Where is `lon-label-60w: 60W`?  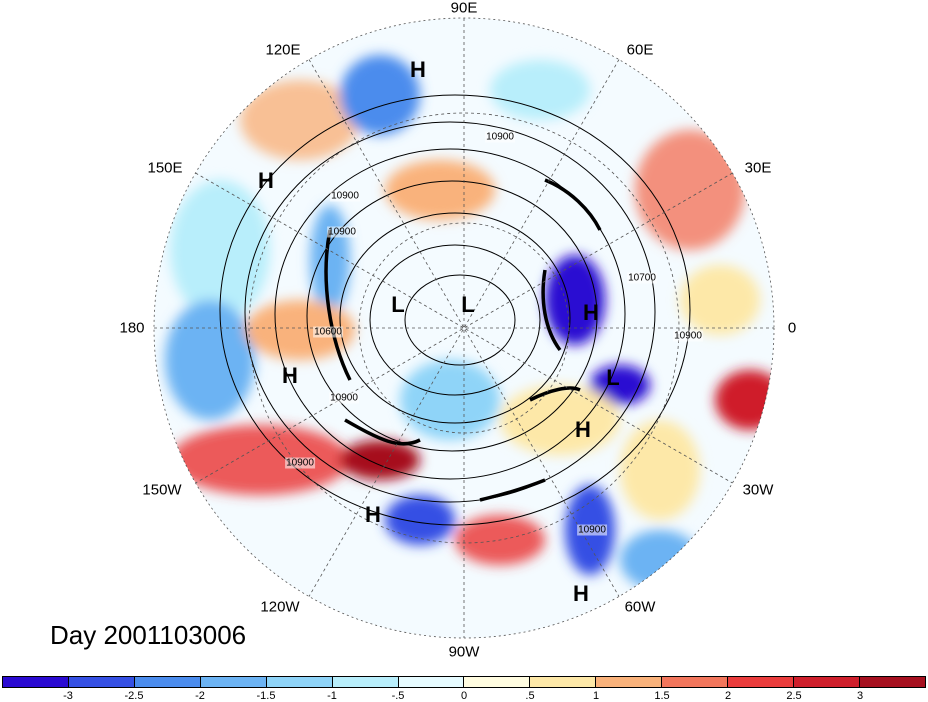
lon-label-60w: 60W is located at coordinates (640, 607).